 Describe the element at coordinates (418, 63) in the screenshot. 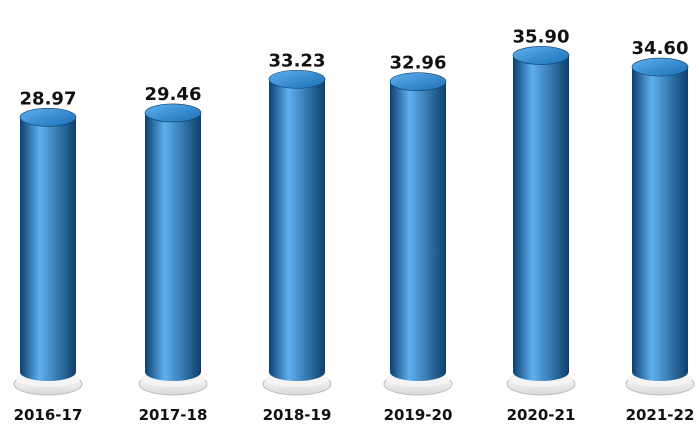

I see `data-label: 32.96` at that location.